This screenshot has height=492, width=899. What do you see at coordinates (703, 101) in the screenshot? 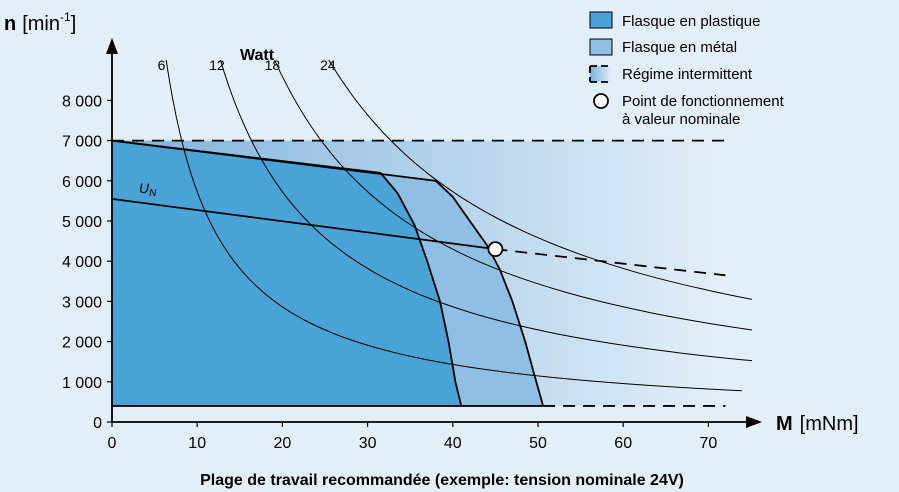
I see `legend-label-operating-point-line1: Point de fonctionnement` at bounding box center [703, 101].